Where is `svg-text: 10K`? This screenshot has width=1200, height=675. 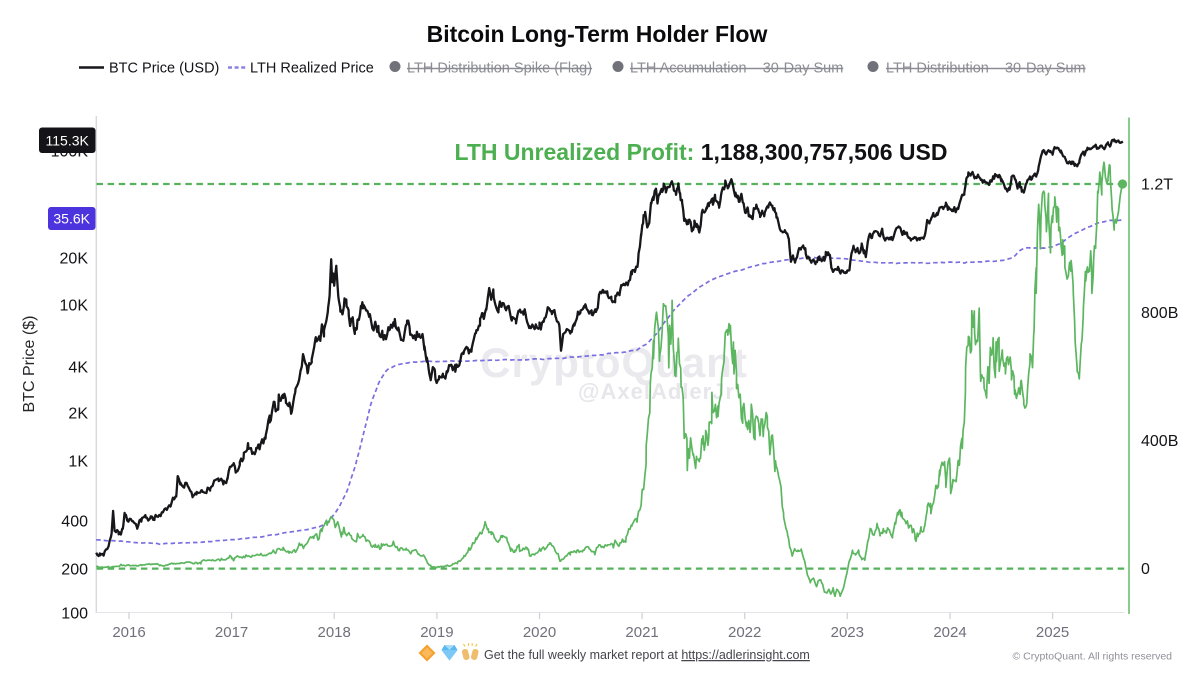 svg-text: 10K is located at coordinates (74, 306).